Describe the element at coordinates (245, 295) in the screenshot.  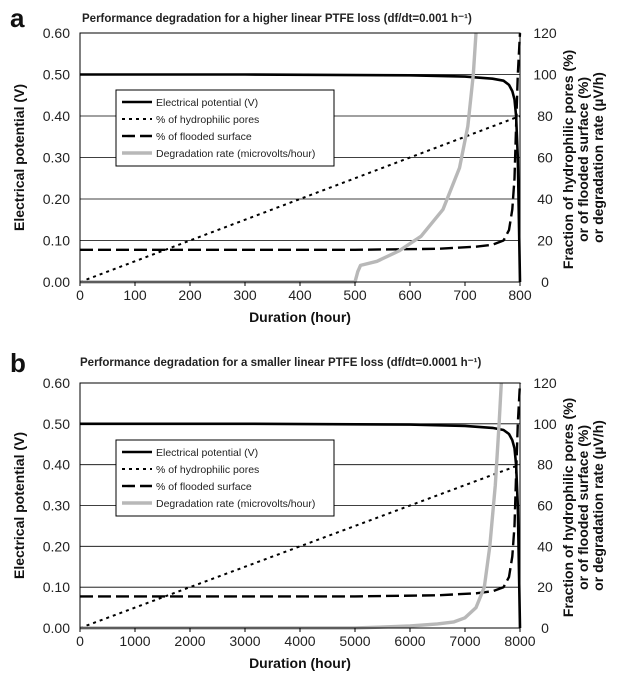
I see `x-tick-label: 300` at that location.